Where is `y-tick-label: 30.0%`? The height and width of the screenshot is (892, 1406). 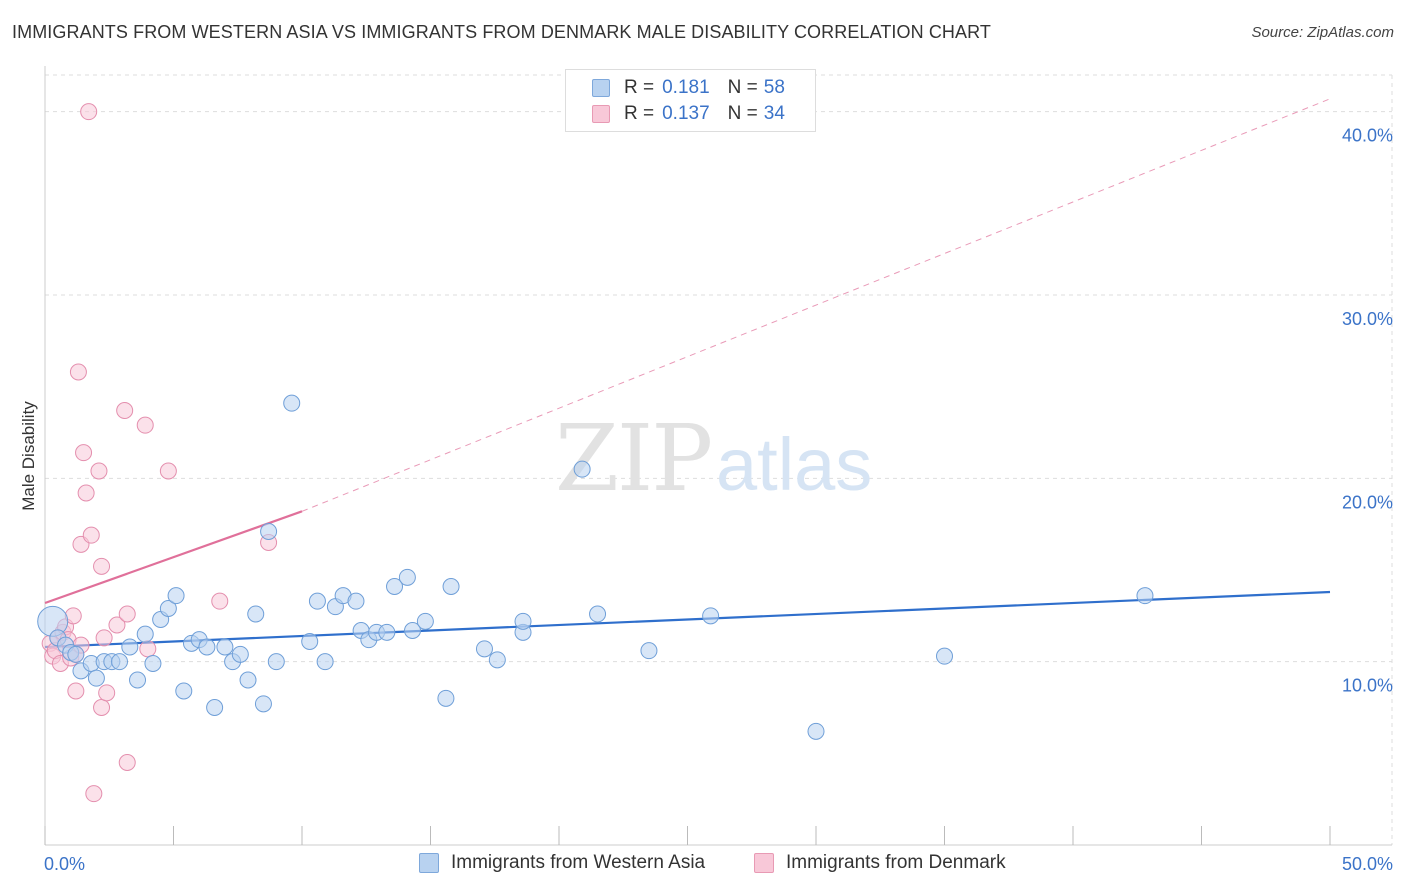 y-tick-label: 30.0% is located at coordinates (1367, 319).